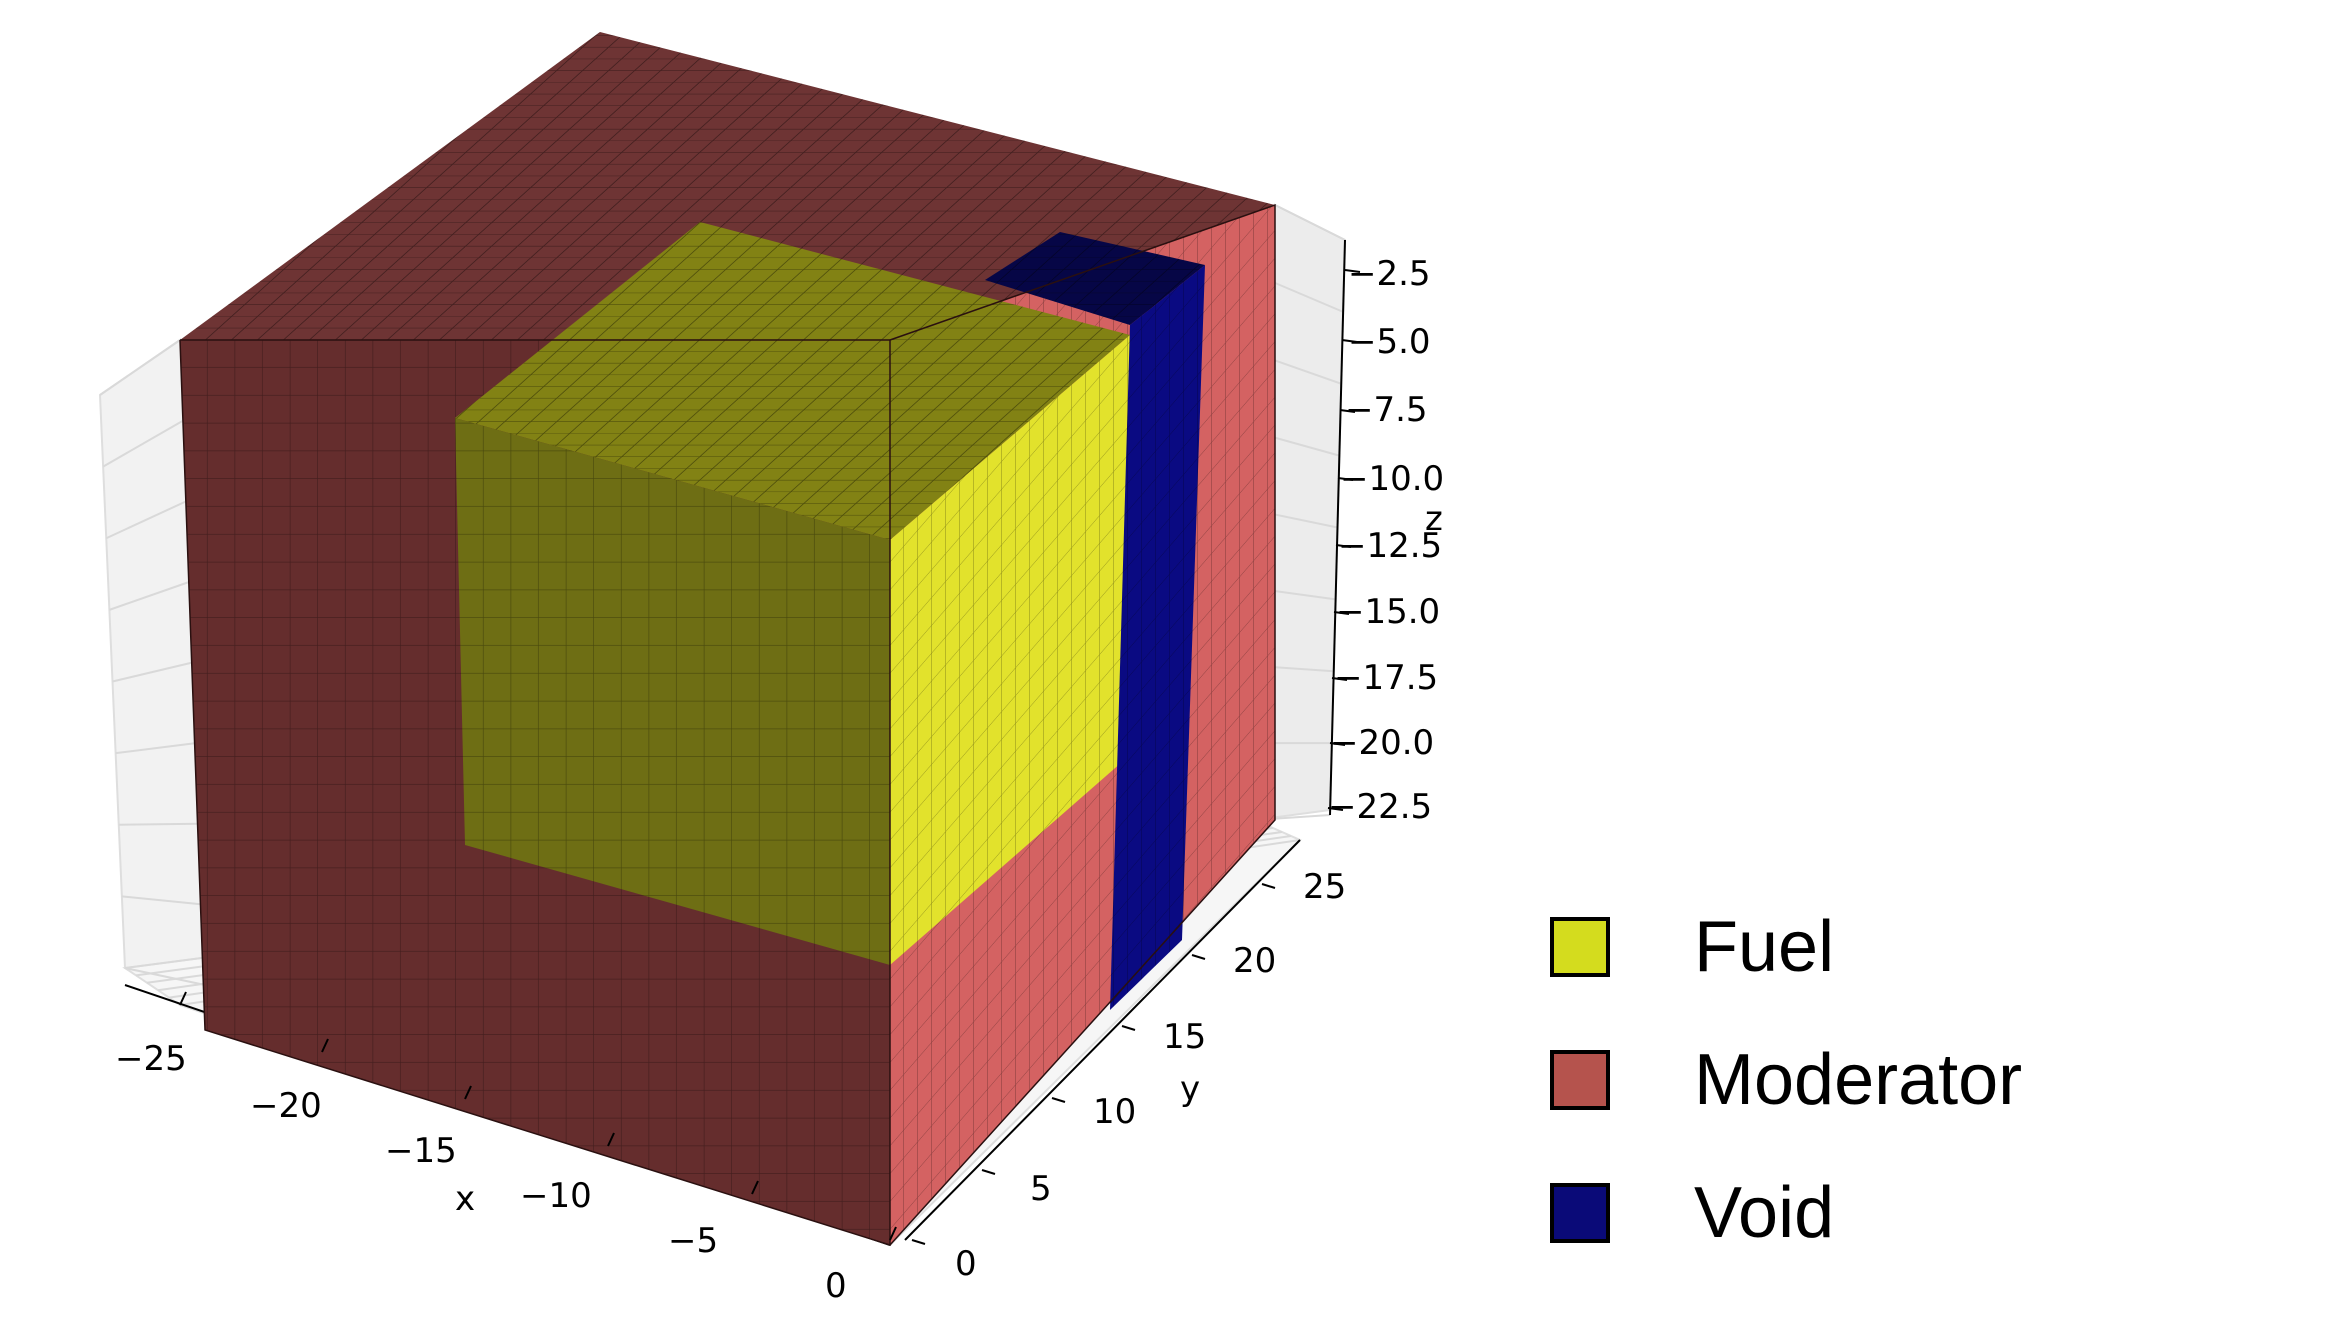  Describe the element at coordinates (1114, 1112) in the screenshot. I see `y-tick-label: 10` at that location.